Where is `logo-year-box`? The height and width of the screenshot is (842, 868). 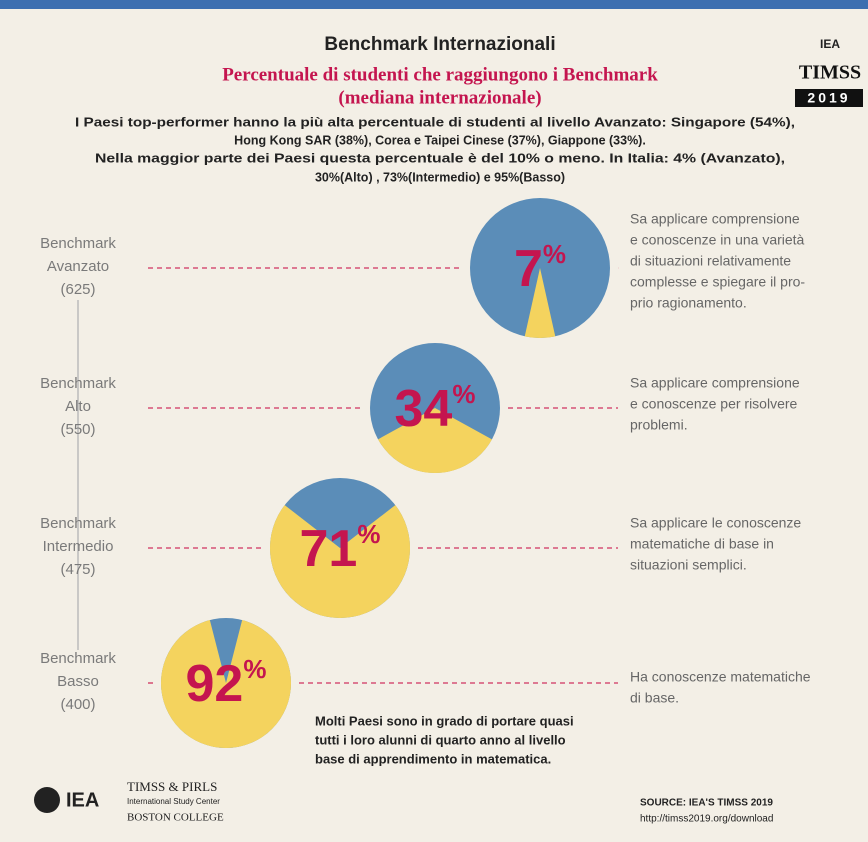
logo-year-box is located at coordinates (829, 98).